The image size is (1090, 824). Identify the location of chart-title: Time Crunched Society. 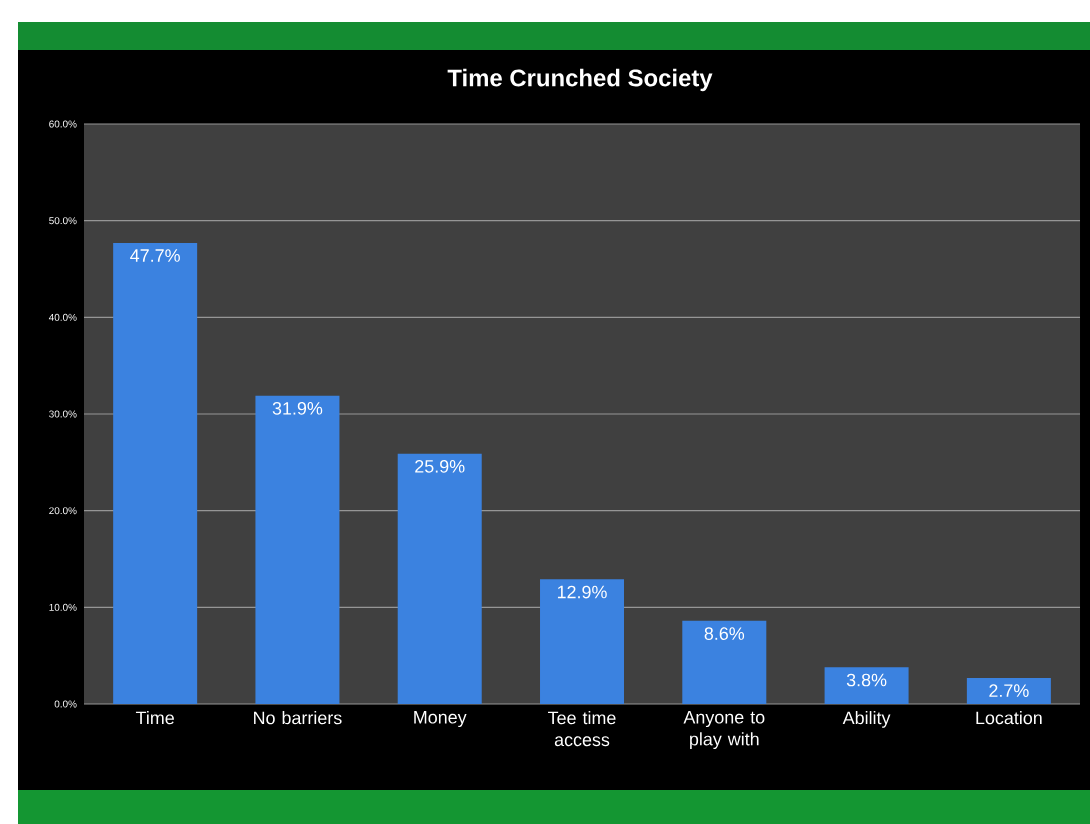
(580, 80).